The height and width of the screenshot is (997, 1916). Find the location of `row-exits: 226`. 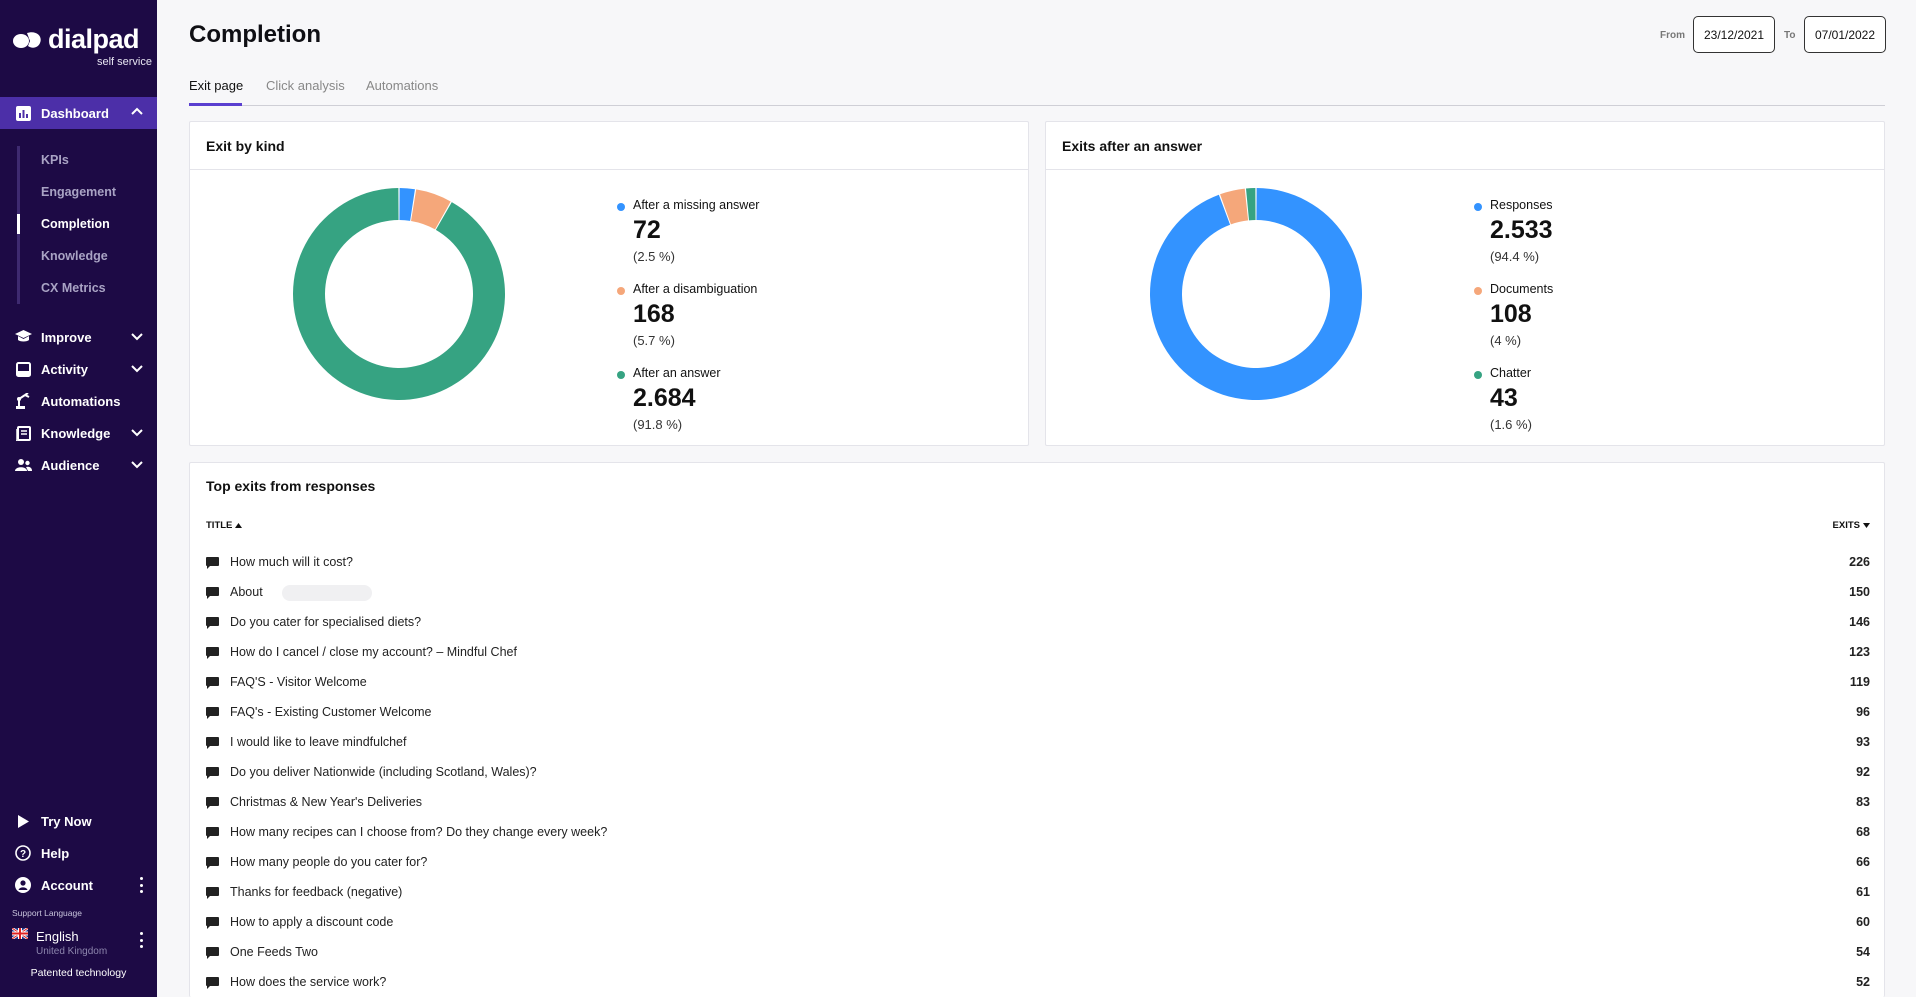

row-exits: 226 is located at coordinates (1859, 562).